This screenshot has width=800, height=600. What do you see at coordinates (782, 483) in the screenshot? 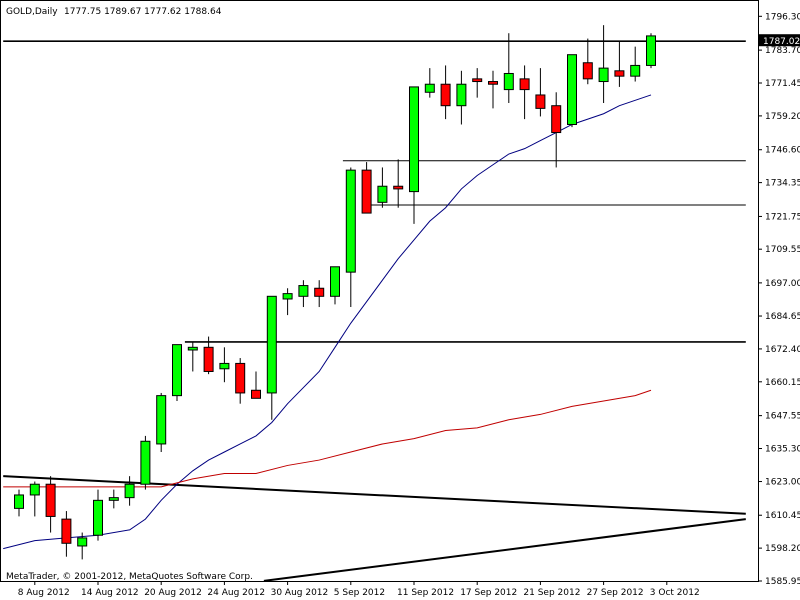
I see `y-tick-label: 1623.00` at bounding box center [782, 483].